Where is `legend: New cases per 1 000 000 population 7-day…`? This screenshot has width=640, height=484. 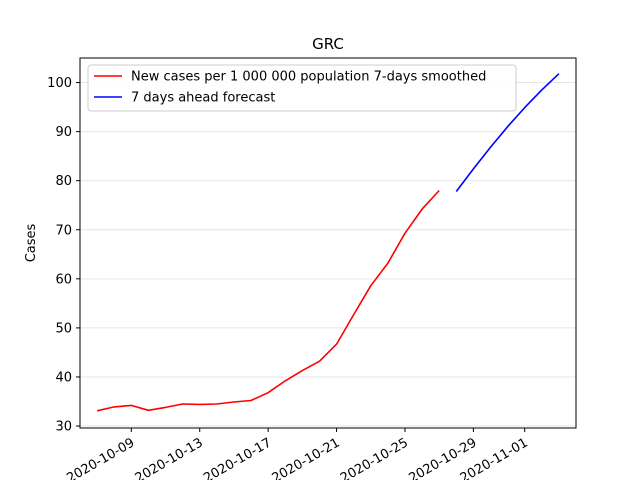 legend: New cases per 1 000 000 population 7-day… is located at coordinates (302, 88).